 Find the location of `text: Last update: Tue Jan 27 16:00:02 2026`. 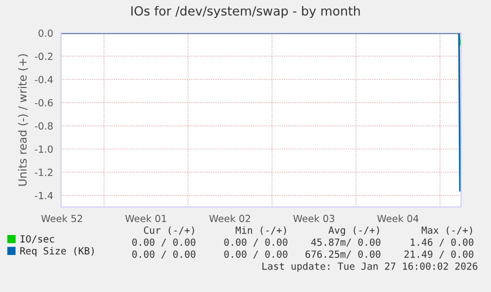

text: Last update: Tue Jan 27 16:00:02 2026 is located at coordinates (370, 267).